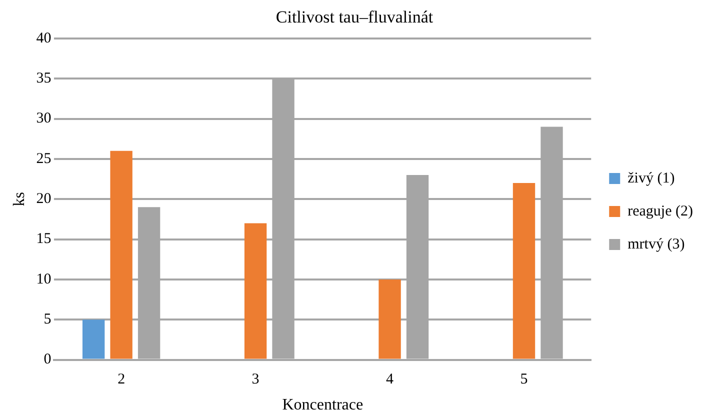  What do you see at coordinates (390, 380) in the screenshot?
I see `x-tick-label: 4` at bounding box center [390, 380].